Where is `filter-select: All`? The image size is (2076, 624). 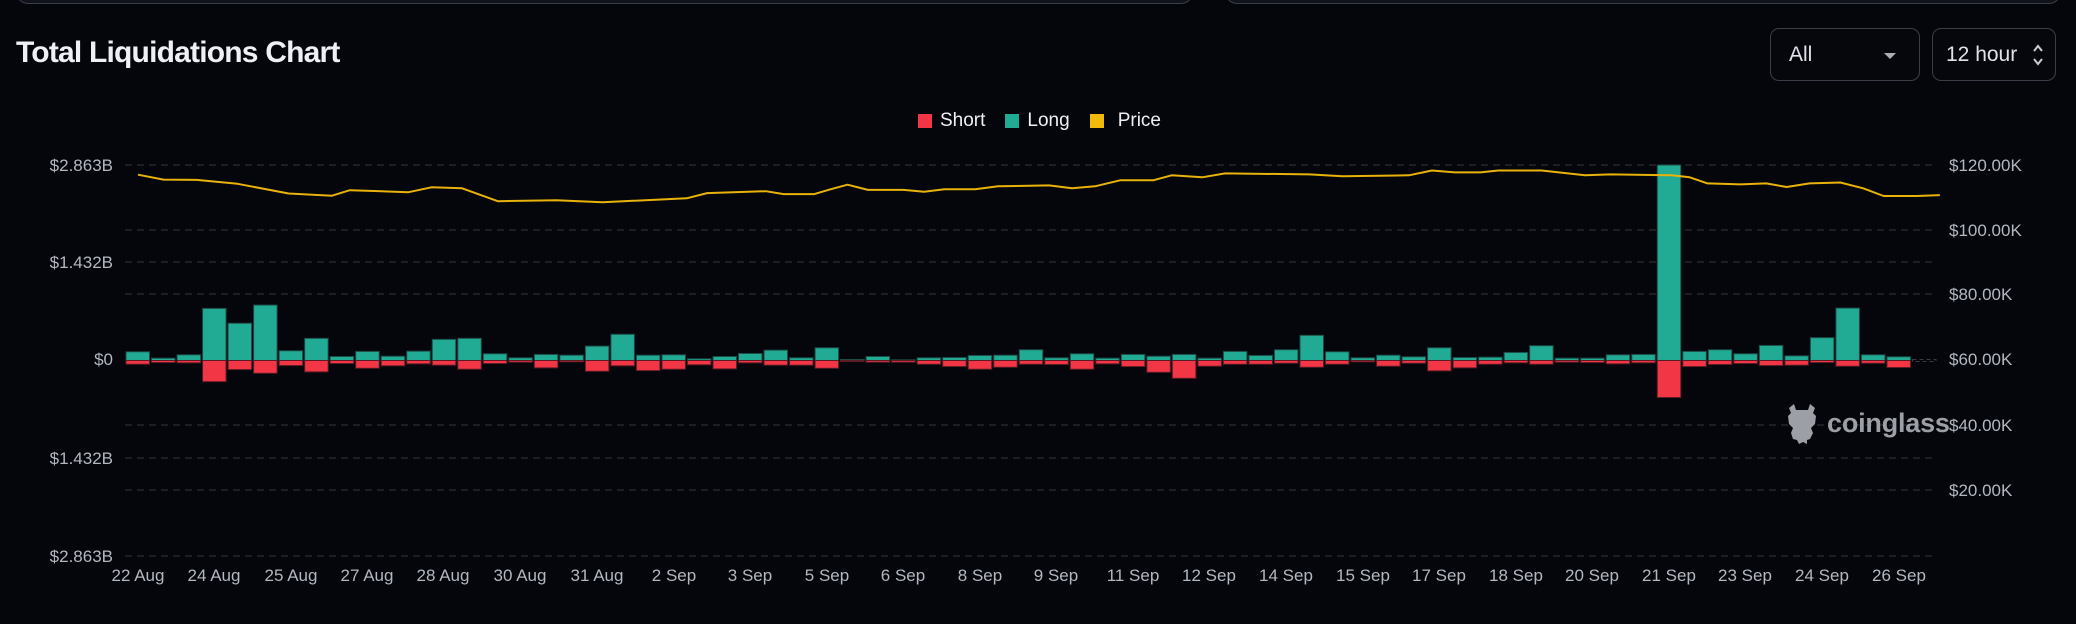
filter-select: All is located at coordinates (1845, 54).